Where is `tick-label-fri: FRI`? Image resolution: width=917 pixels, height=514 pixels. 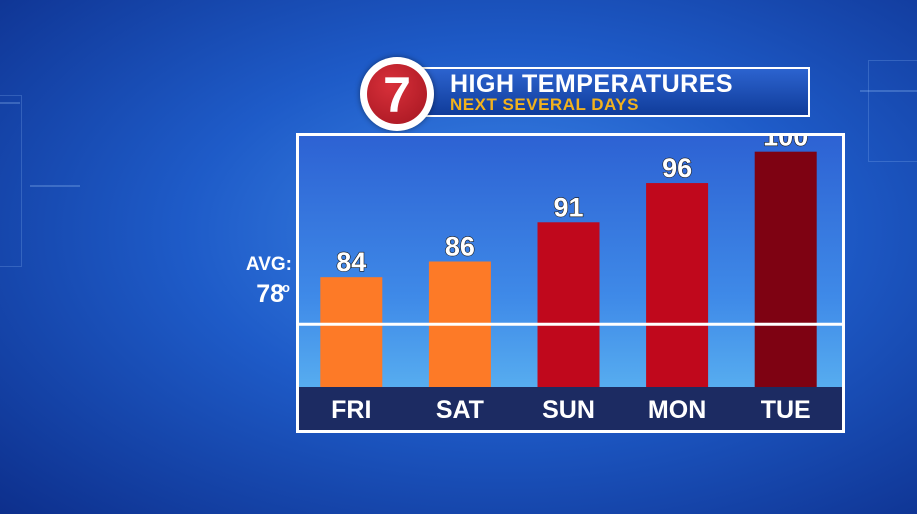
tick-label-fri: FRI is located at coordinates (351, 410).